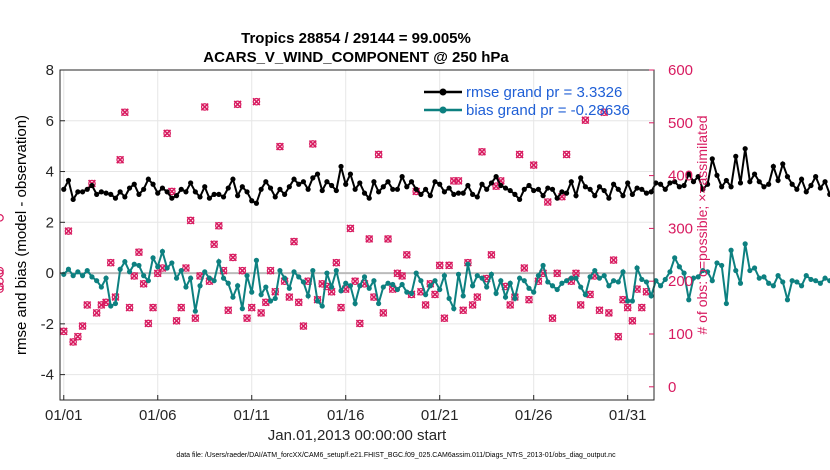  I want to click on chart-title: Tropics 28854 / 29144 = 99.005%, so click(356, 38).